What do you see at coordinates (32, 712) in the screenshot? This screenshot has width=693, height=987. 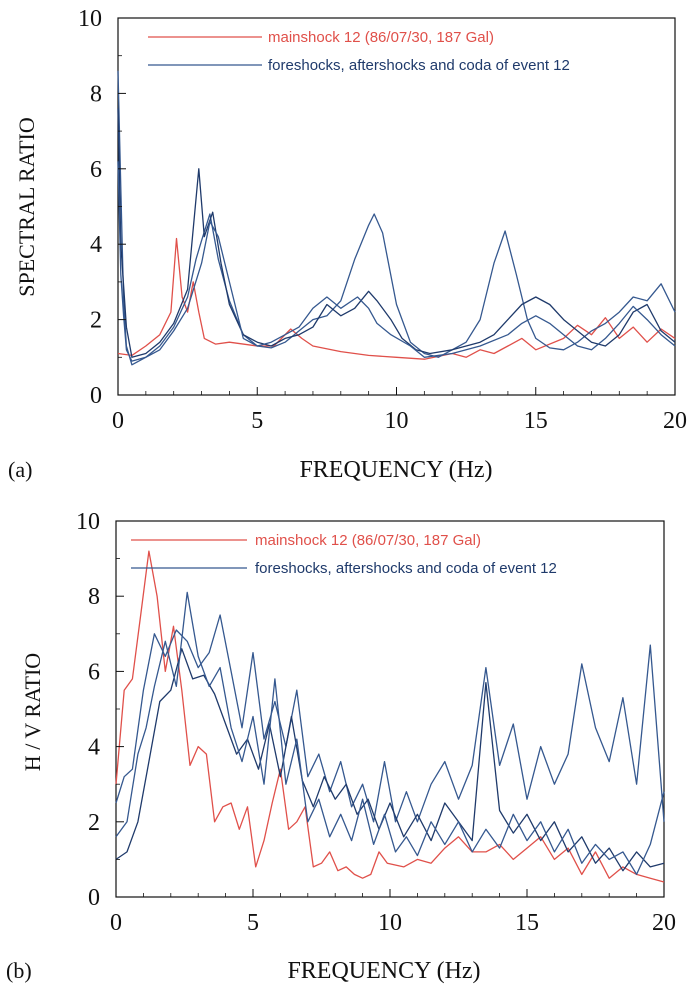 I see `y-axis-label: H / V RATIO` at bounding box center [32, 712].